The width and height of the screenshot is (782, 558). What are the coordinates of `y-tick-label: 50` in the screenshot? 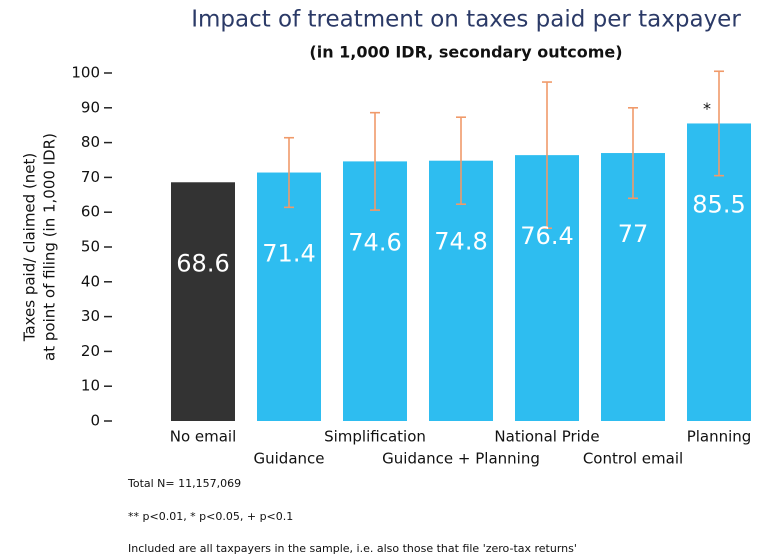 It's located at (90, 247).